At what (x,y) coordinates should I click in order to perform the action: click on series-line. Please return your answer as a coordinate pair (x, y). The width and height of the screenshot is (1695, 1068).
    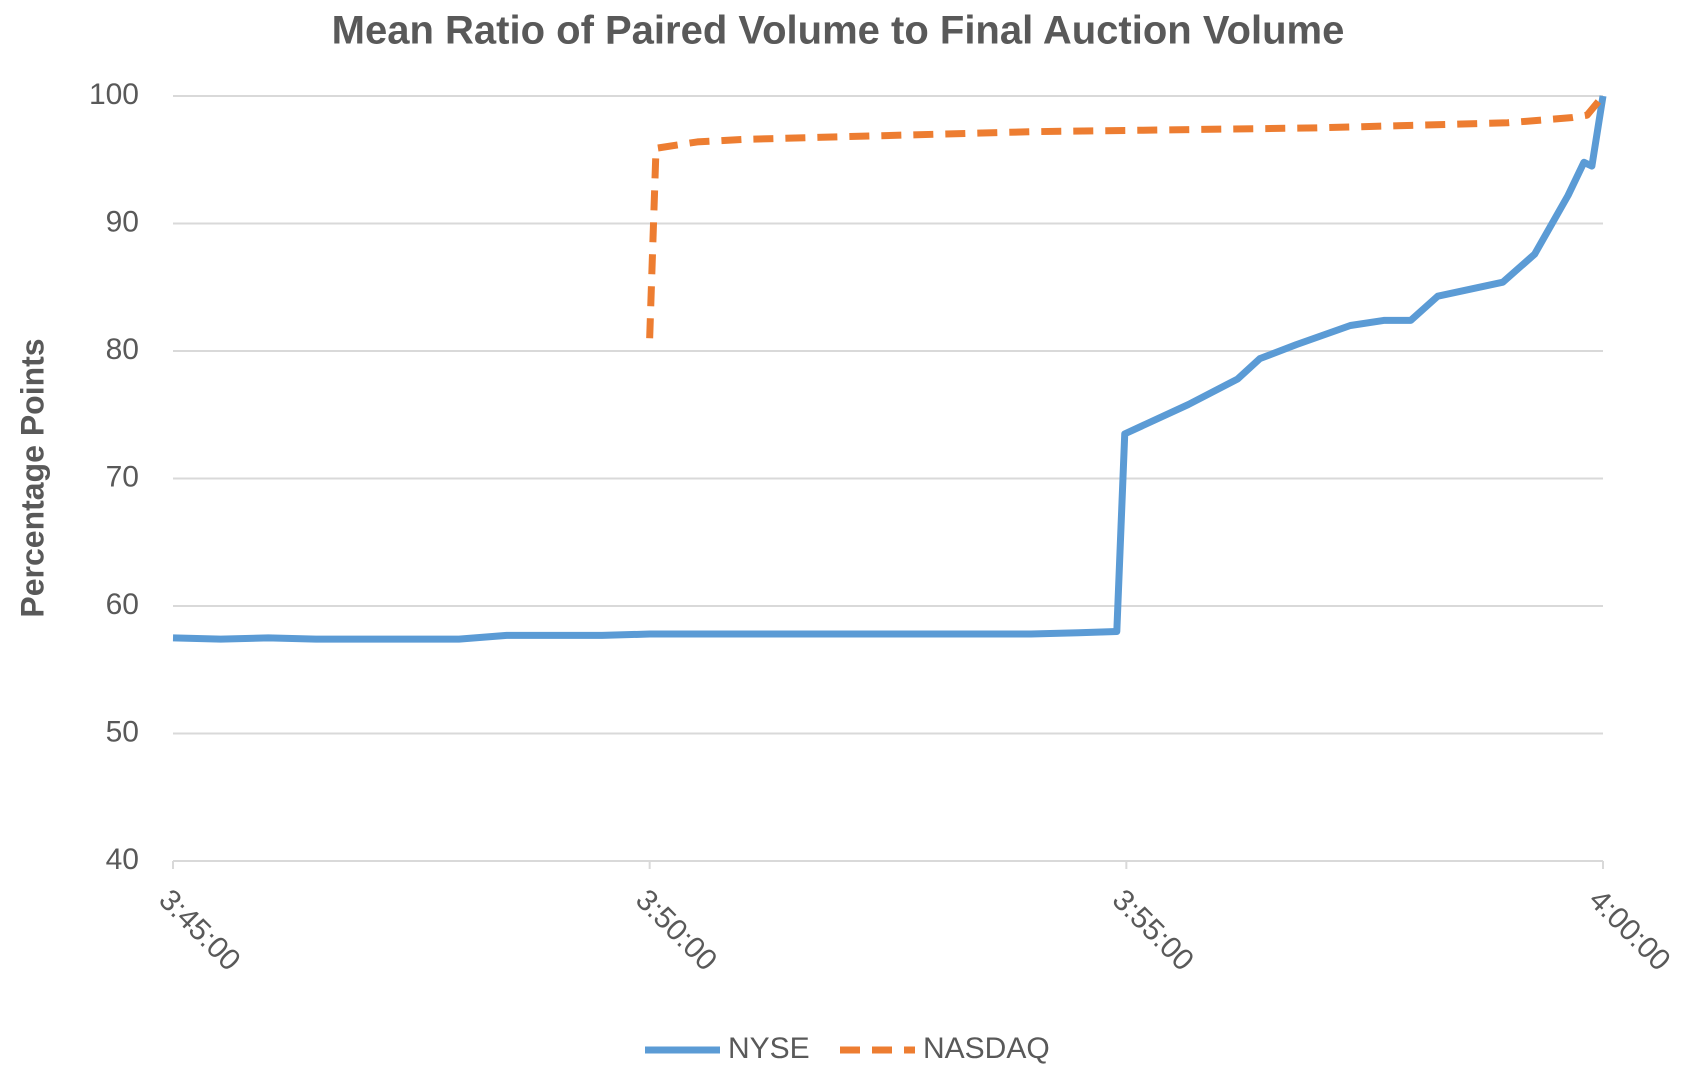
    Looking at the image, I should click on (1126, 216).